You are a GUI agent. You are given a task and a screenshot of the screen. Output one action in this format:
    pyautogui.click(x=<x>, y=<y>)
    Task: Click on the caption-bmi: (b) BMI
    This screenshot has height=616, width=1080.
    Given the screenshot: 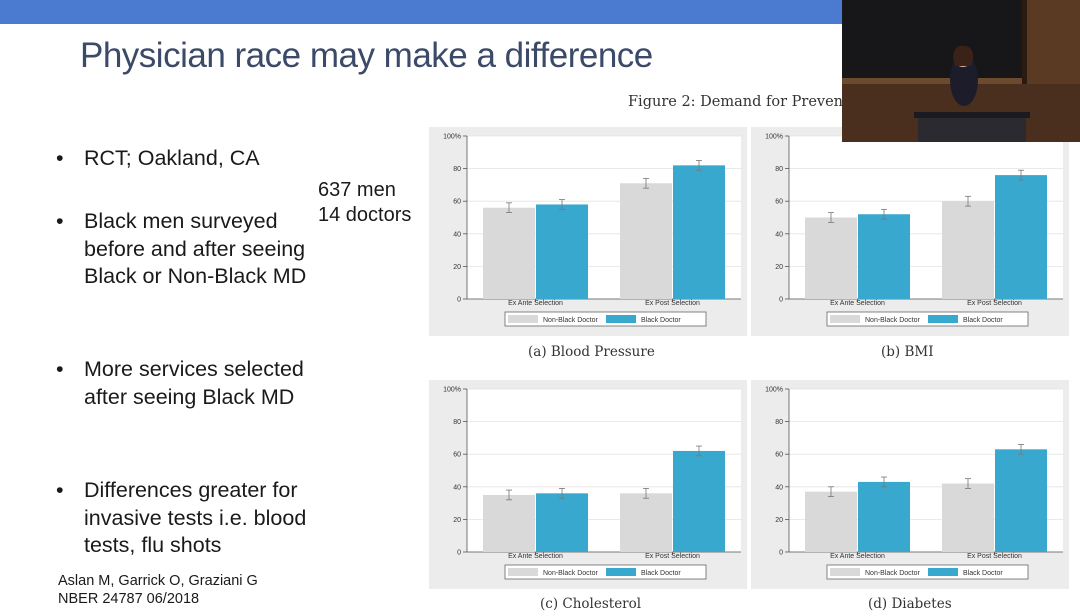 What is the action you would take?
    pyautogui.click(x=907, y=352)
    